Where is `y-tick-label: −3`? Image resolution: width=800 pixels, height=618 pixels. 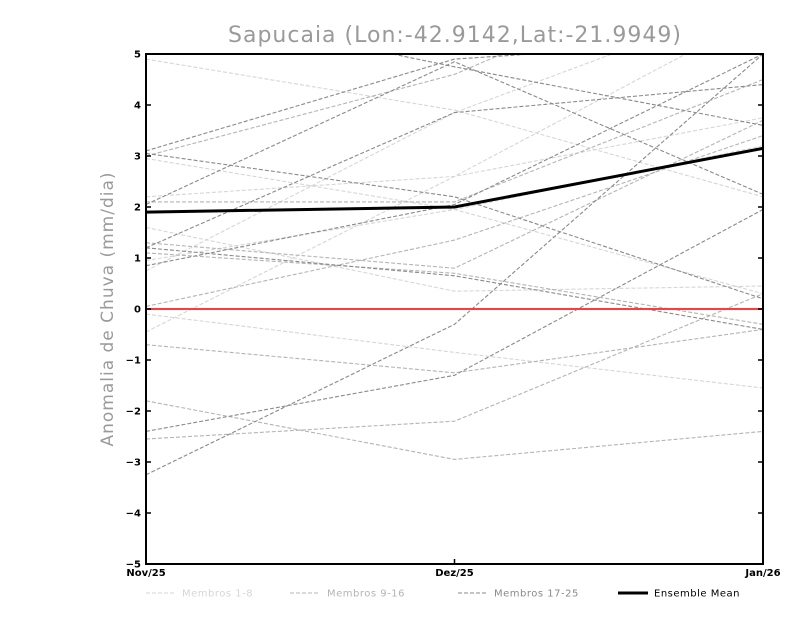
y-tick-label: −3 is located at coordinates (133, 463).